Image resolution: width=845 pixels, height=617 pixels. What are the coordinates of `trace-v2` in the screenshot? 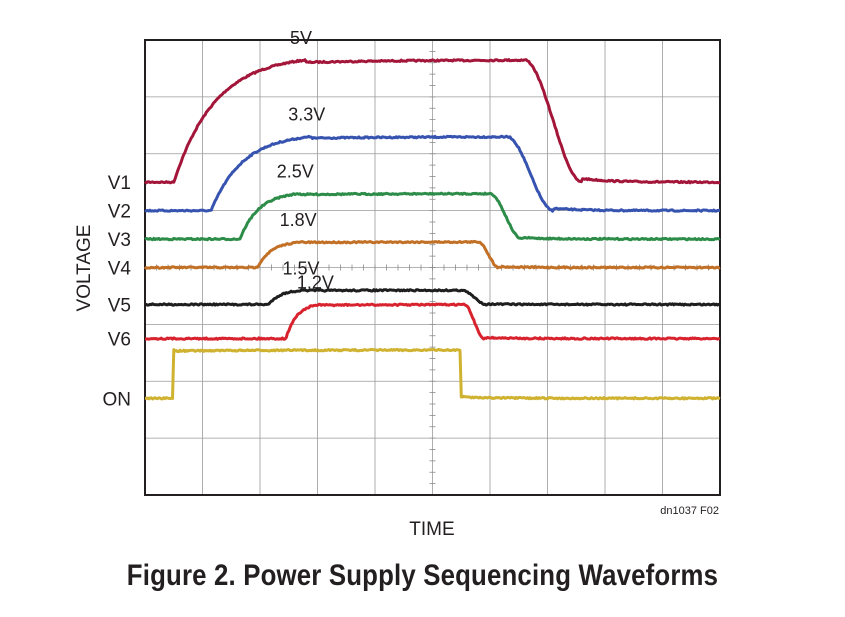 It's located at (432, 173).